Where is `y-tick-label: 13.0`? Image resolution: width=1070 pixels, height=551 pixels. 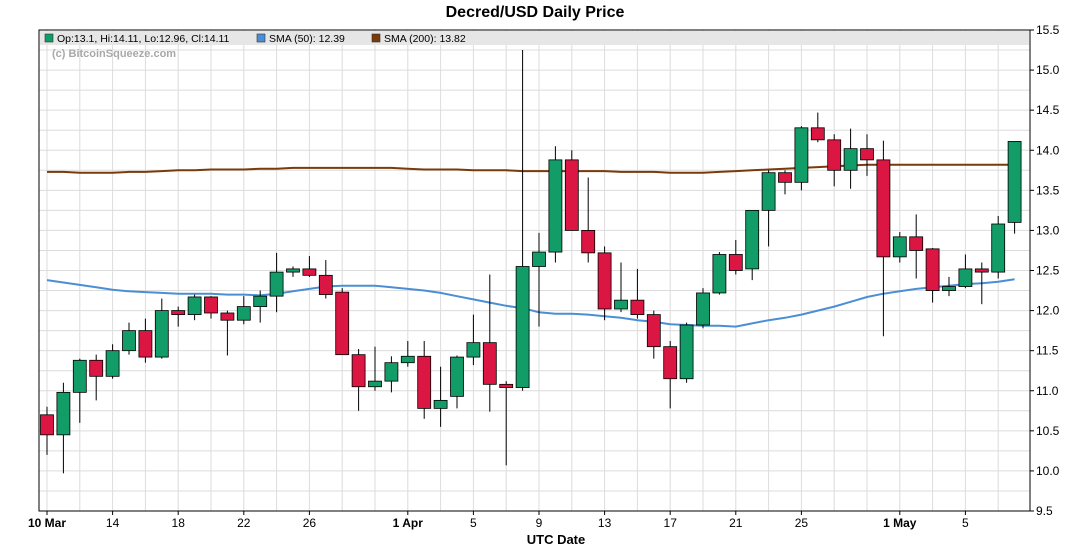 y-tick-label: 13.0 is located at coordinates (1048, 230).